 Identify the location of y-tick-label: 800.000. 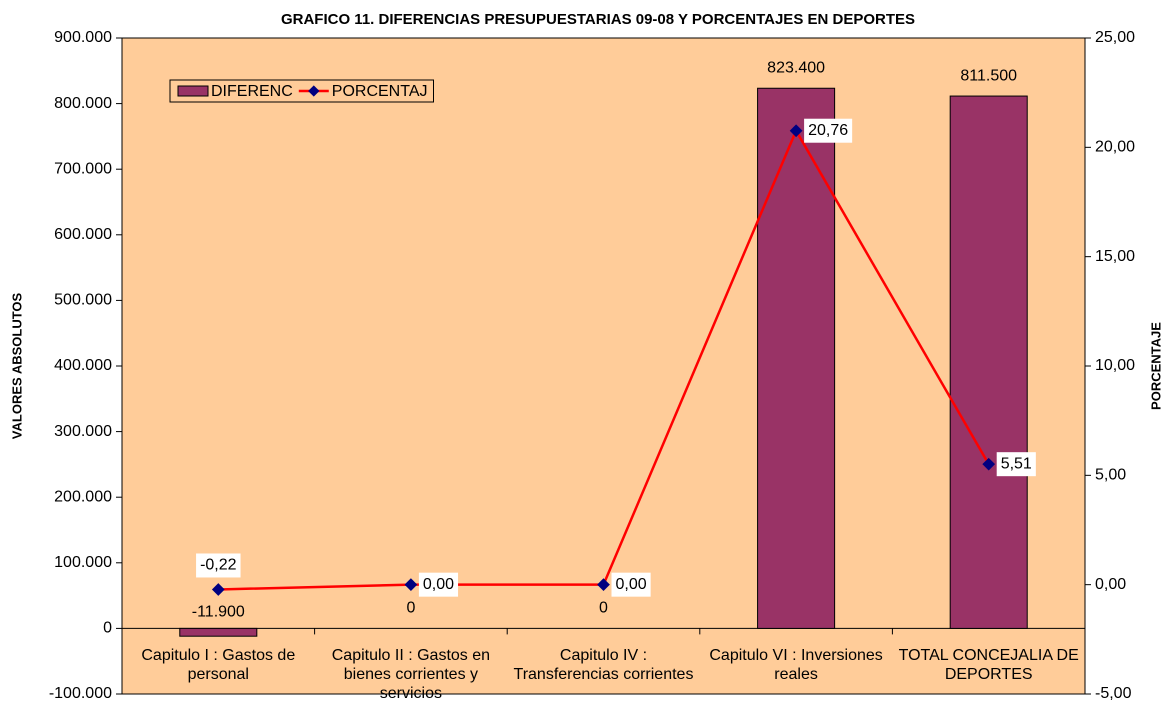
(83, 103).